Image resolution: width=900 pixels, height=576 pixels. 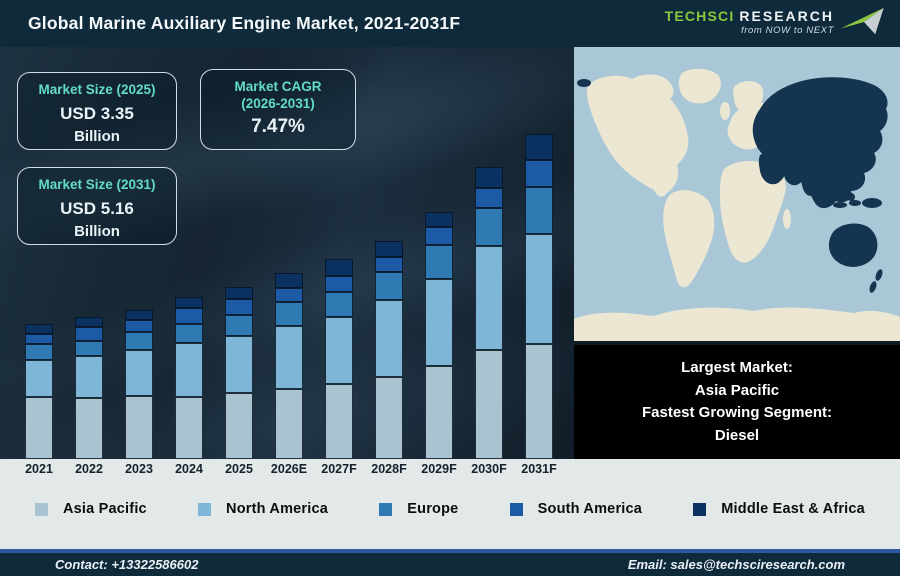 What do you see at coordinates (786, 16) in the screenshot?
I see `logo-brand-secondary: Research` at bounding box center [786, 16].